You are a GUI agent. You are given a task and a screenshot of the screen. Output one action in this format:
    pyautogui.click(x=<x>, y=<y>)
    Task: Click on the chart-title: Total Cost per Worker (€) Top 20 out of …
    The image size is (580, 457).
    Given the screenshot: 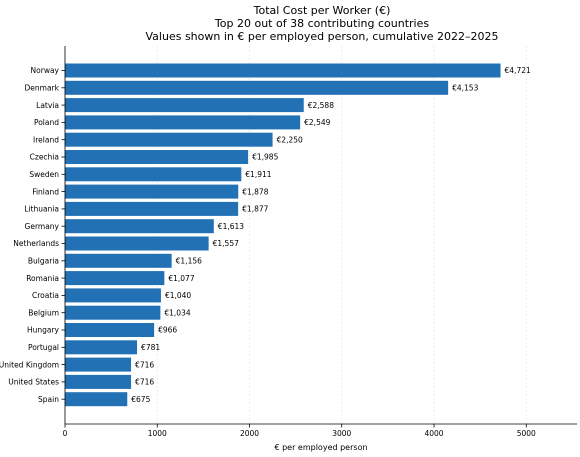 What is the action you would take?
    pyautogui.click(x=322, y=23)
    